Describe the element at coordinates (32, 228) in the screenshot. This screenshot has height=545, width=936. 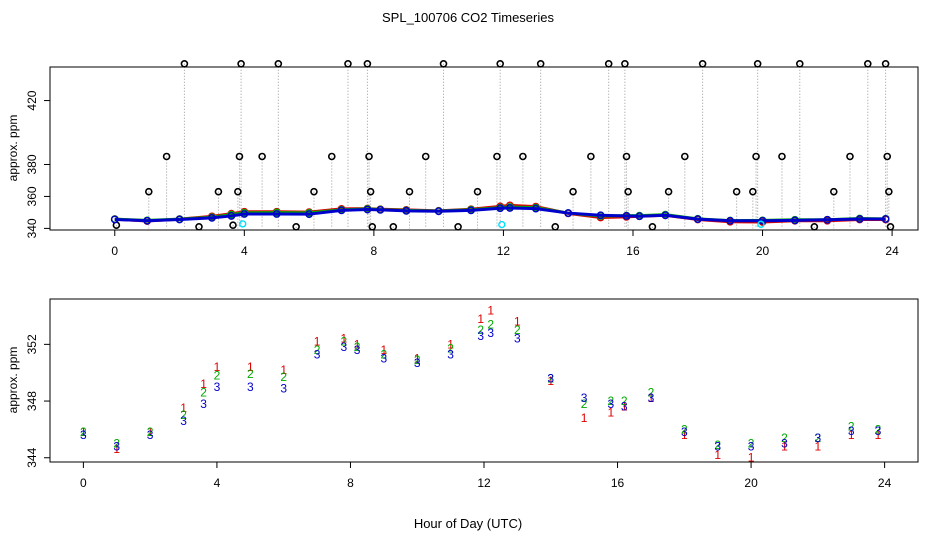
I see `top-y-tick-label: 340` at that location.